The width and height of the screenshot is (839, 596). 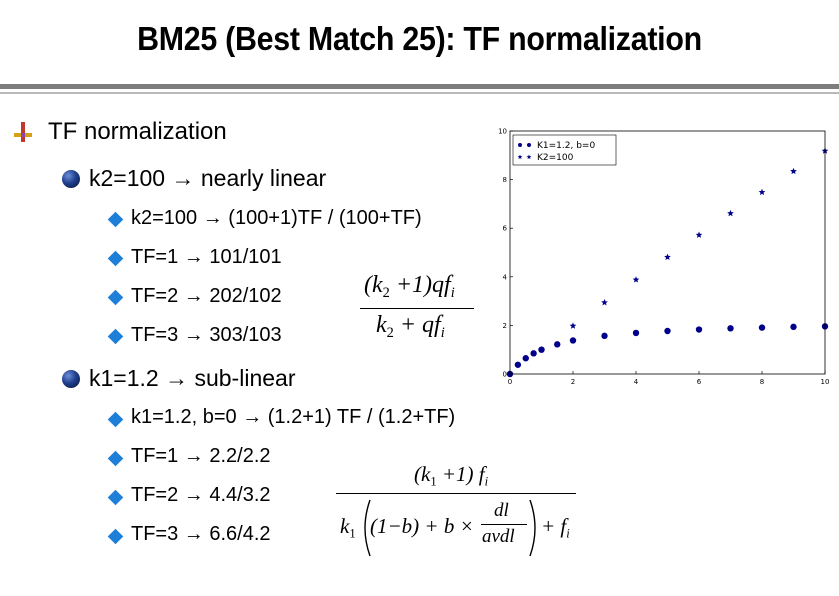 I want to click on x-tick-label: 2, so click(x=573, y=382).